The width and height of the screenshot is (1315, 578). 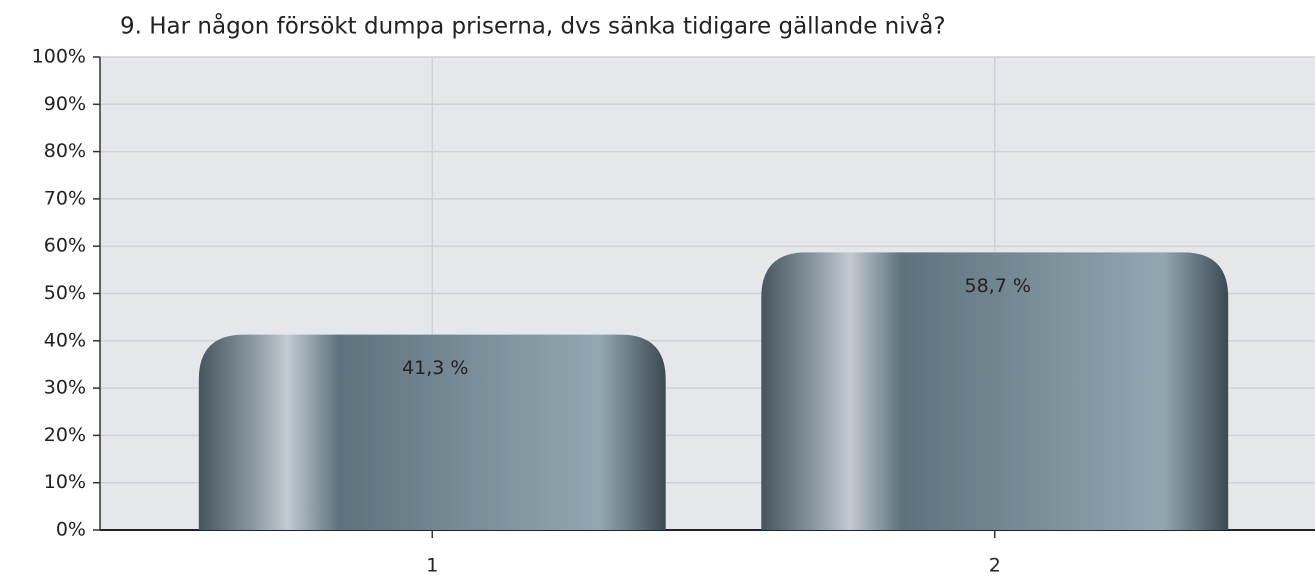 I want to click on x-tick-label: 2, so click(x=995, y=566).